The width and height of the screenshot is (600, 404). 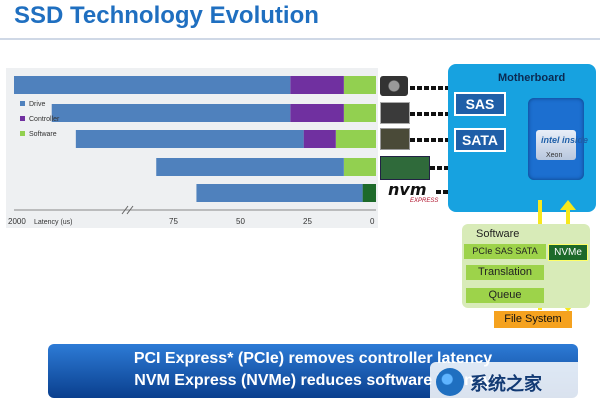 What do you see at coordinates (505, 251) in the screenshot?
I see `pcie-sas-sata-layer: PCIe SAS SATA` at bounding box center [505, 251].